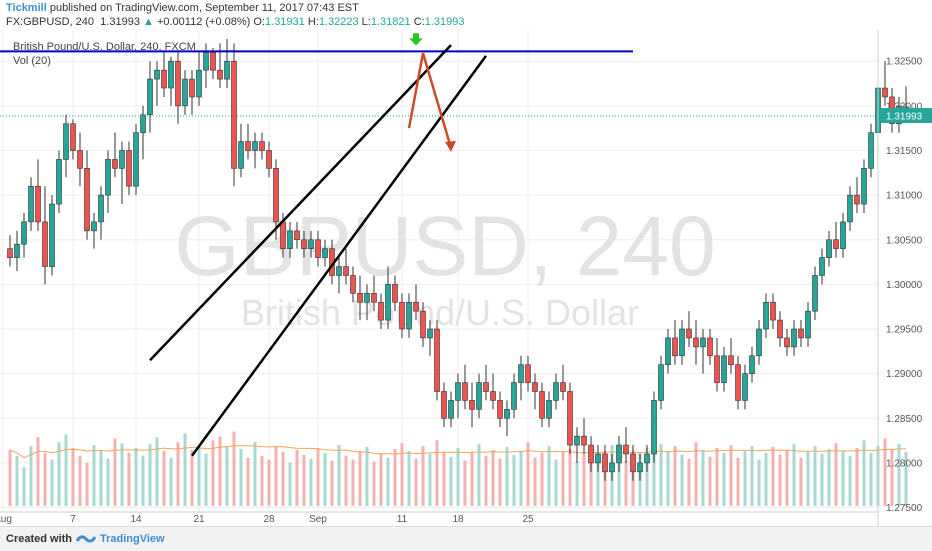 This screenshot has height=551, width=932. What do you see at coordinates (203, 22) in the screenshot?
I see `price-change: +0.00112 (+0.08%)` at bounding box center [203, 22].